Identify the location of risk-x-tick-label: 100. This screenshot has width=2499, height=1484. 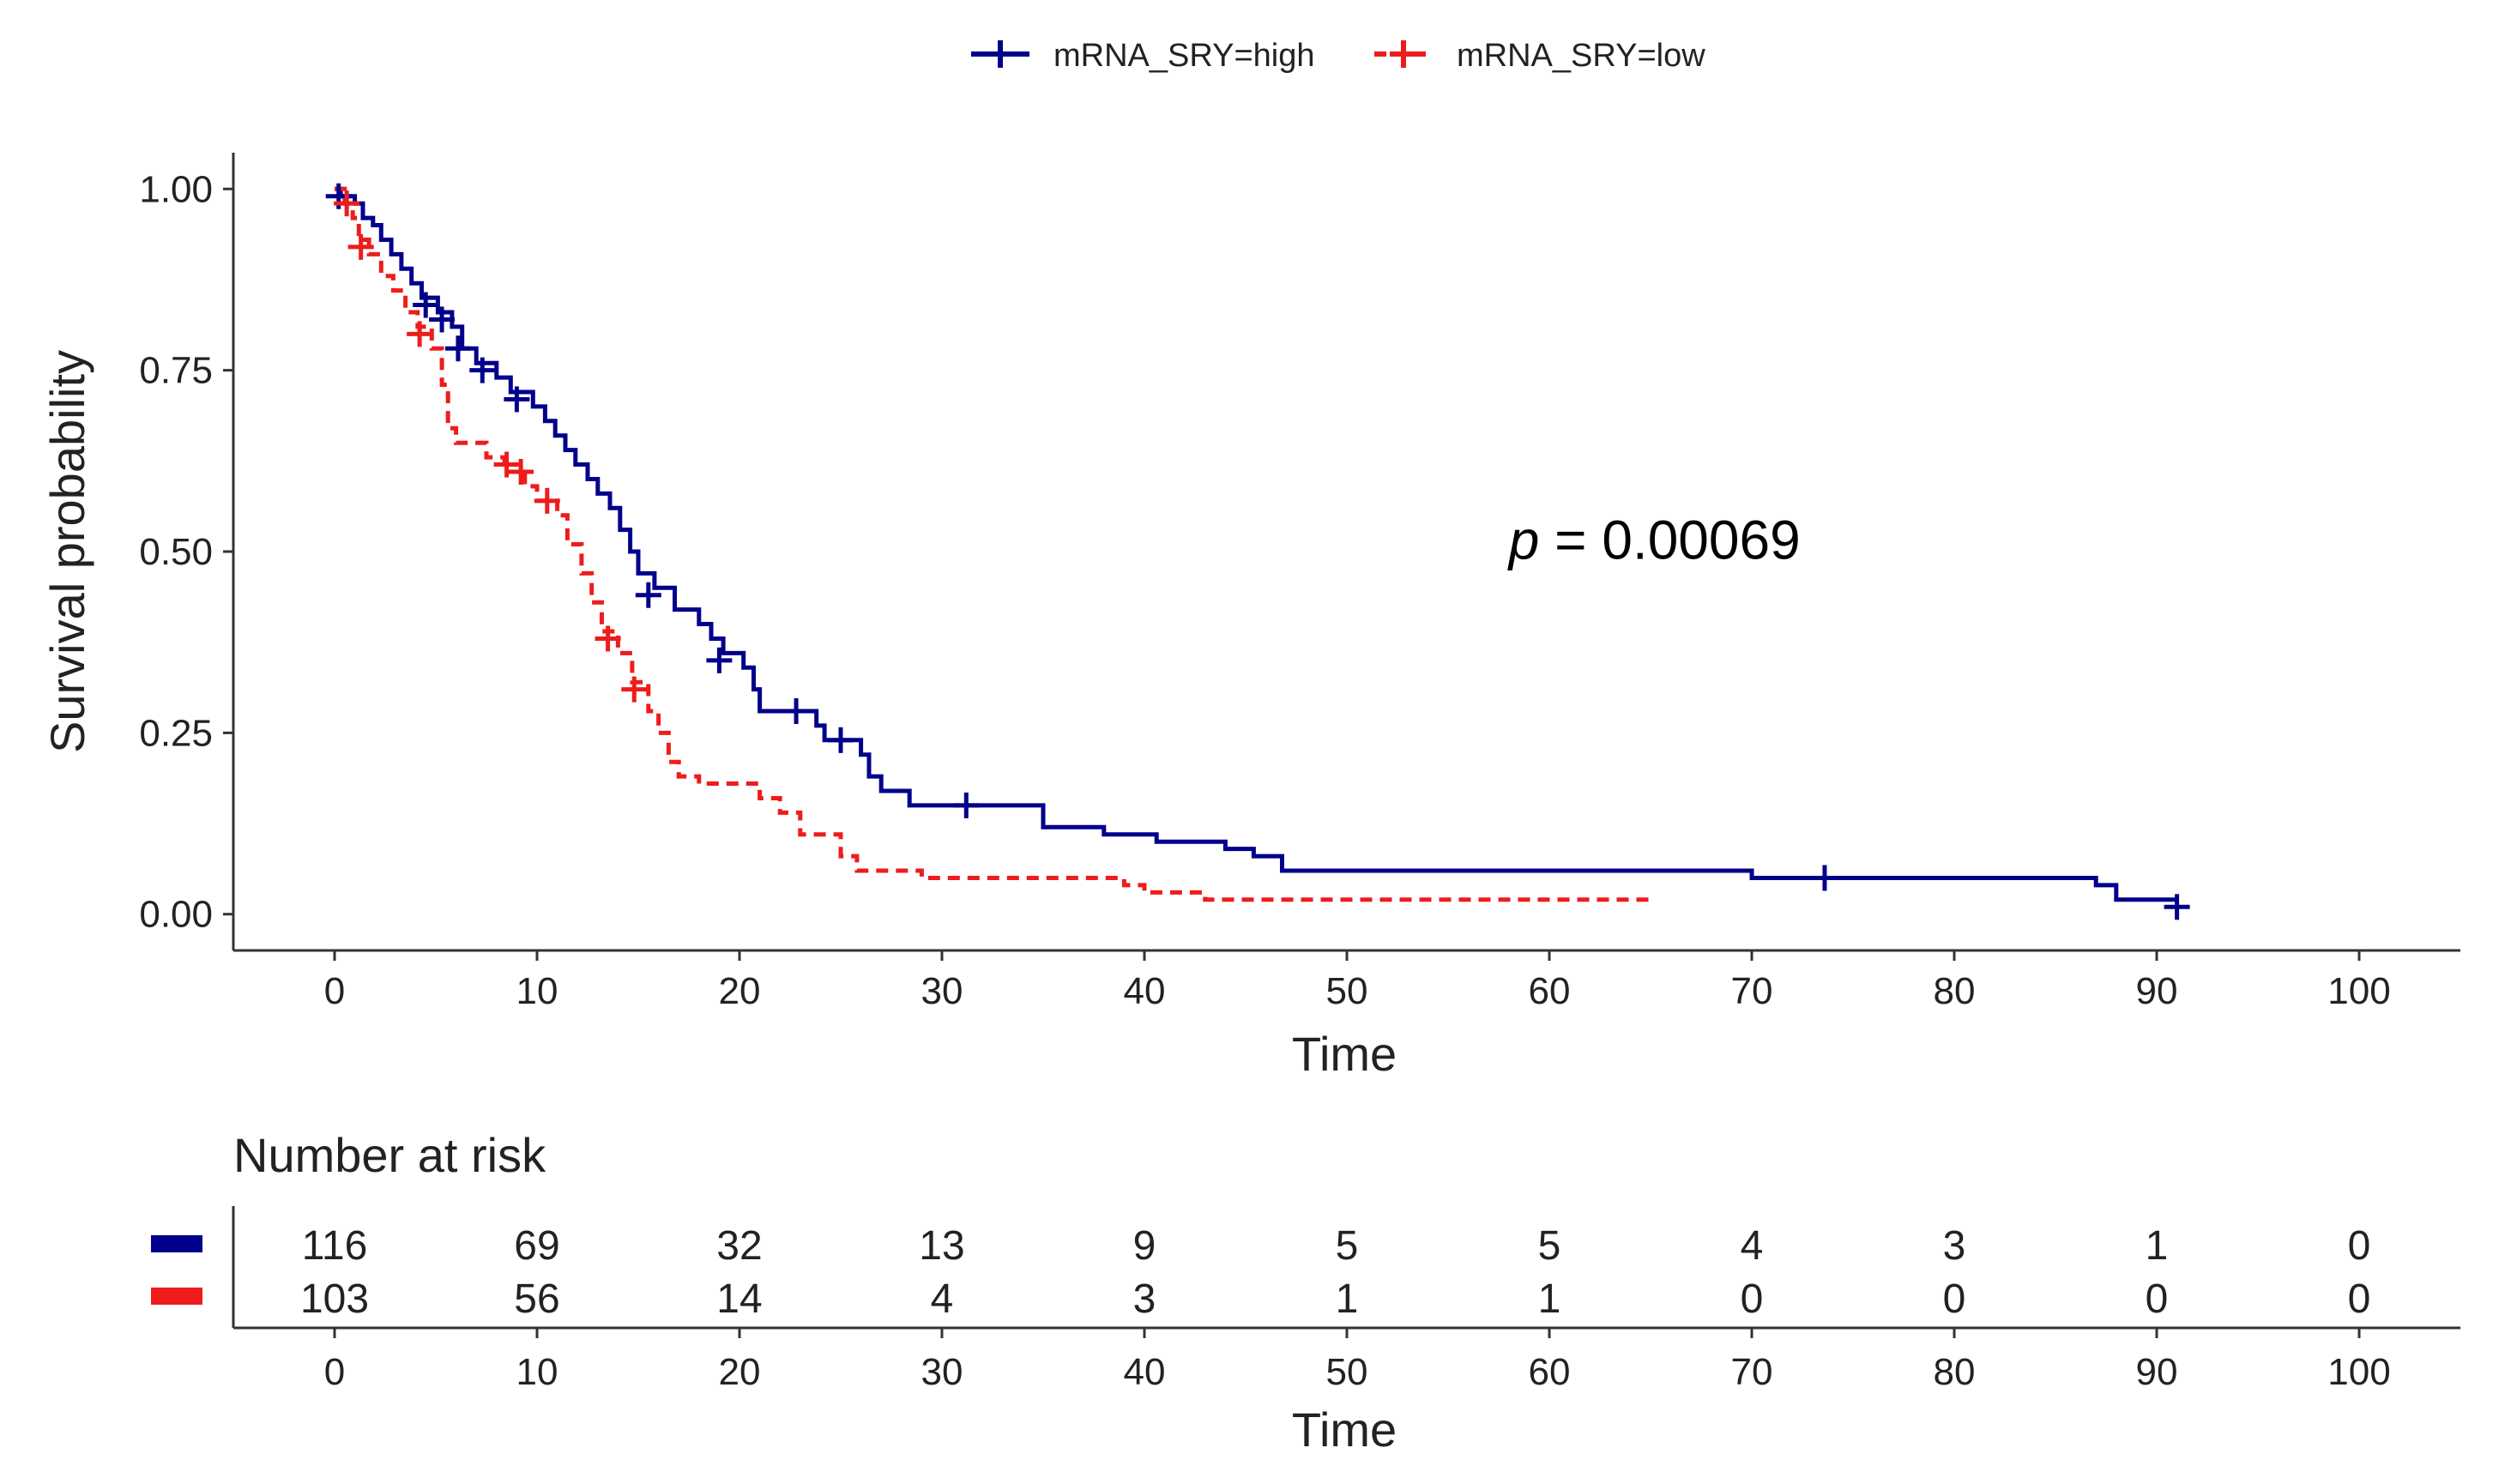
(2358, 1372).